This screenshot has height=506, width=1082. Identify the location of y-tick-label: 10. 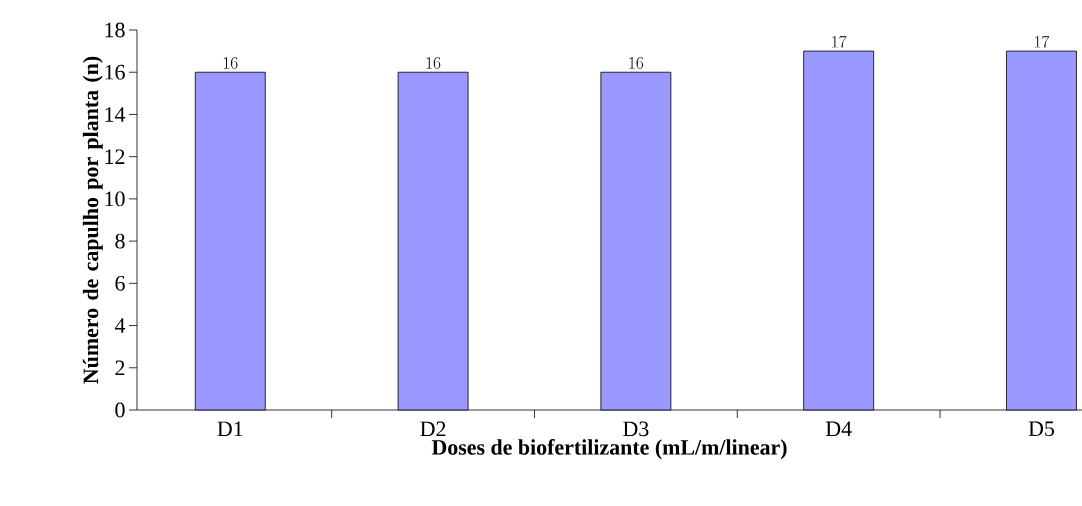
(115, 199).